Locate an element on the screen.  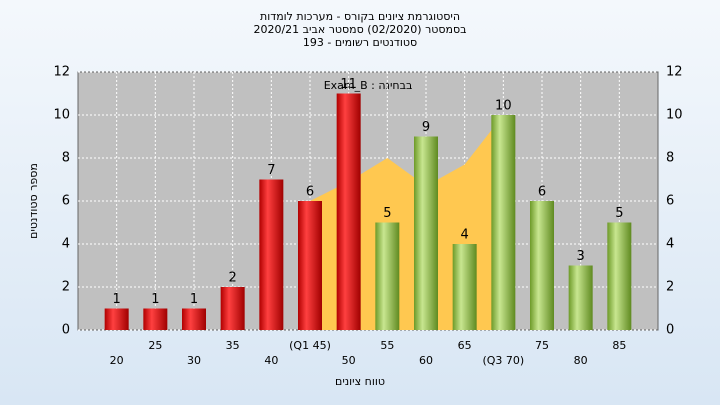
data-label: 10 is located at coordinates (503, 106).